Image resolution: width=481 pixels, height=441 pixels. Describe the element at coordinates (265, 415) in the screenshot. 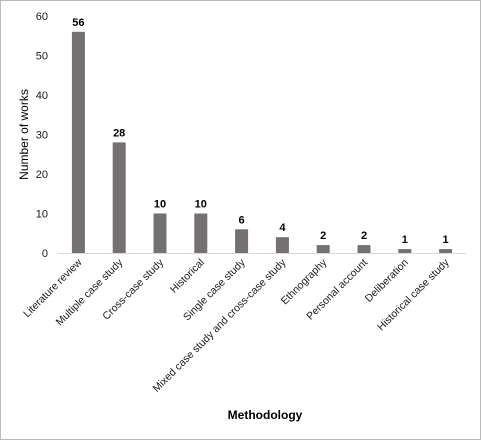

I see `x-axis-title: Methodology` at that location.